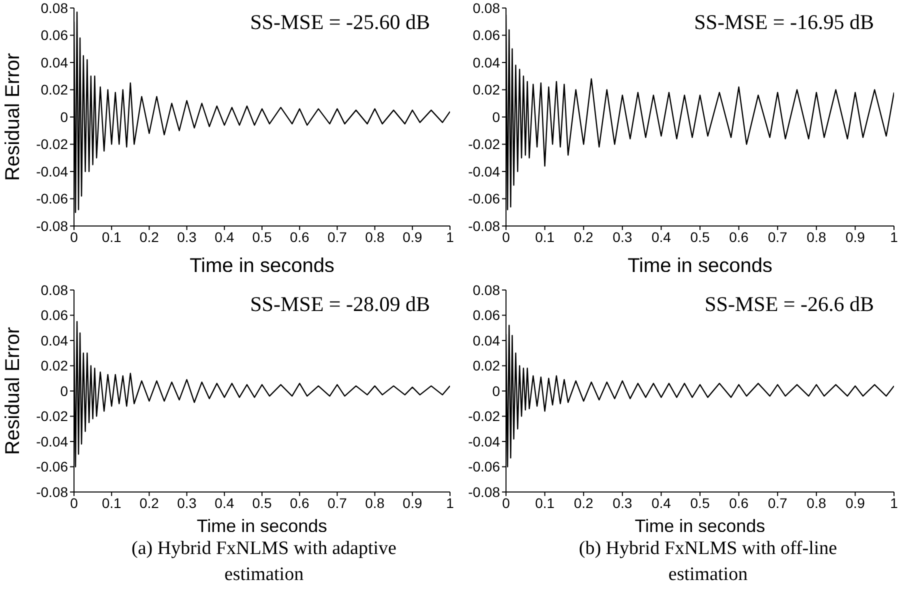 Image resolution: width=902 pixels, height=601 pixels. Describe the element at coordinates (340, 22) in the screenshot. I see `annotation: SS-MSE = -25.60 dB` at that location.